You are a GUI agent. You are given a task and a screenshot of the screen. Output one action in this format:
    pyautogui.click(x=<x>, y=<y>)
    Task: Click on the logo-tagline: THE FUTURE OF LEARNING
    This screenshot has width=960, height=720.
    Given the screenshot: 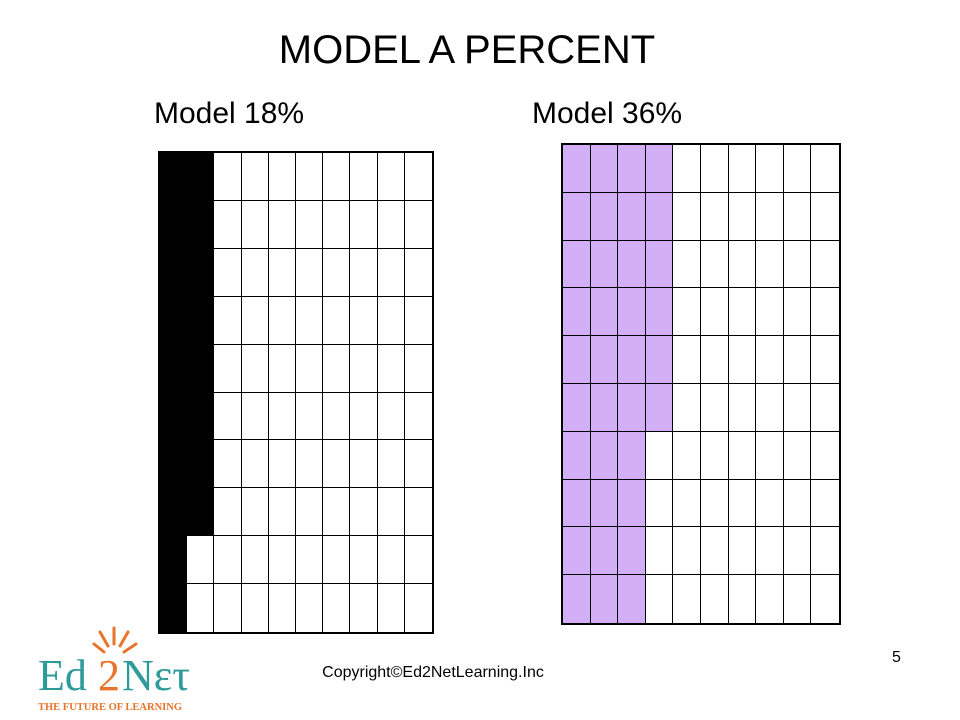 What is the action you would take?
    pyautogui.click(x=110, y=707)
    